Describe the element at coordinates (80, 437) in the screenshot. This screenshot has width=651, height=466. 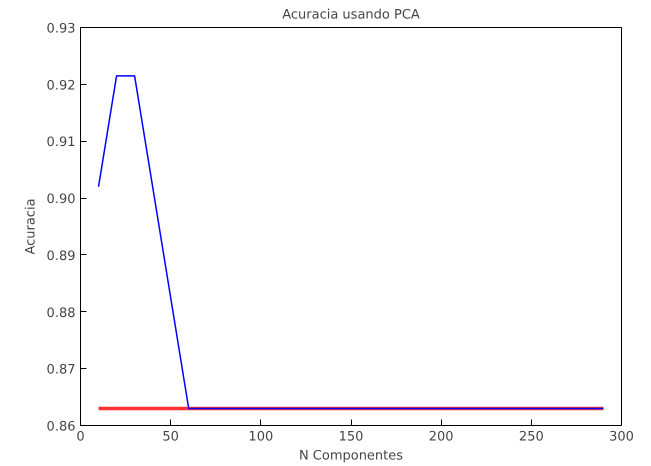
I see `x-tick-label: 0` at that location.